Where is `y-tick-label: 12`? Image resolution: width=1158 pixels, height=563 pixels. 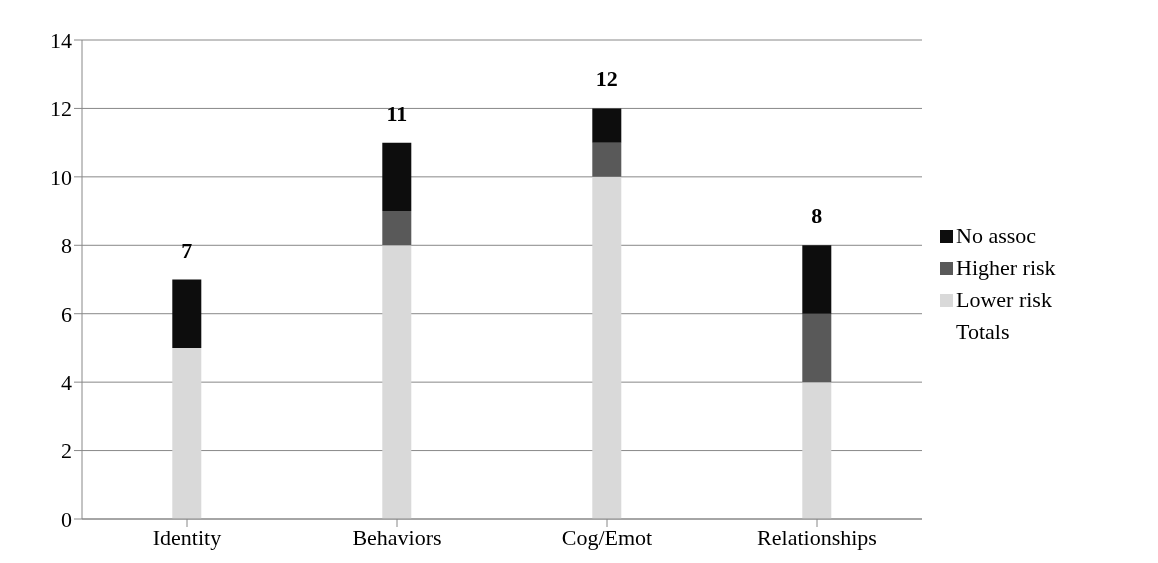 y-tick-label: 12 is located at coordinates (61, 109).